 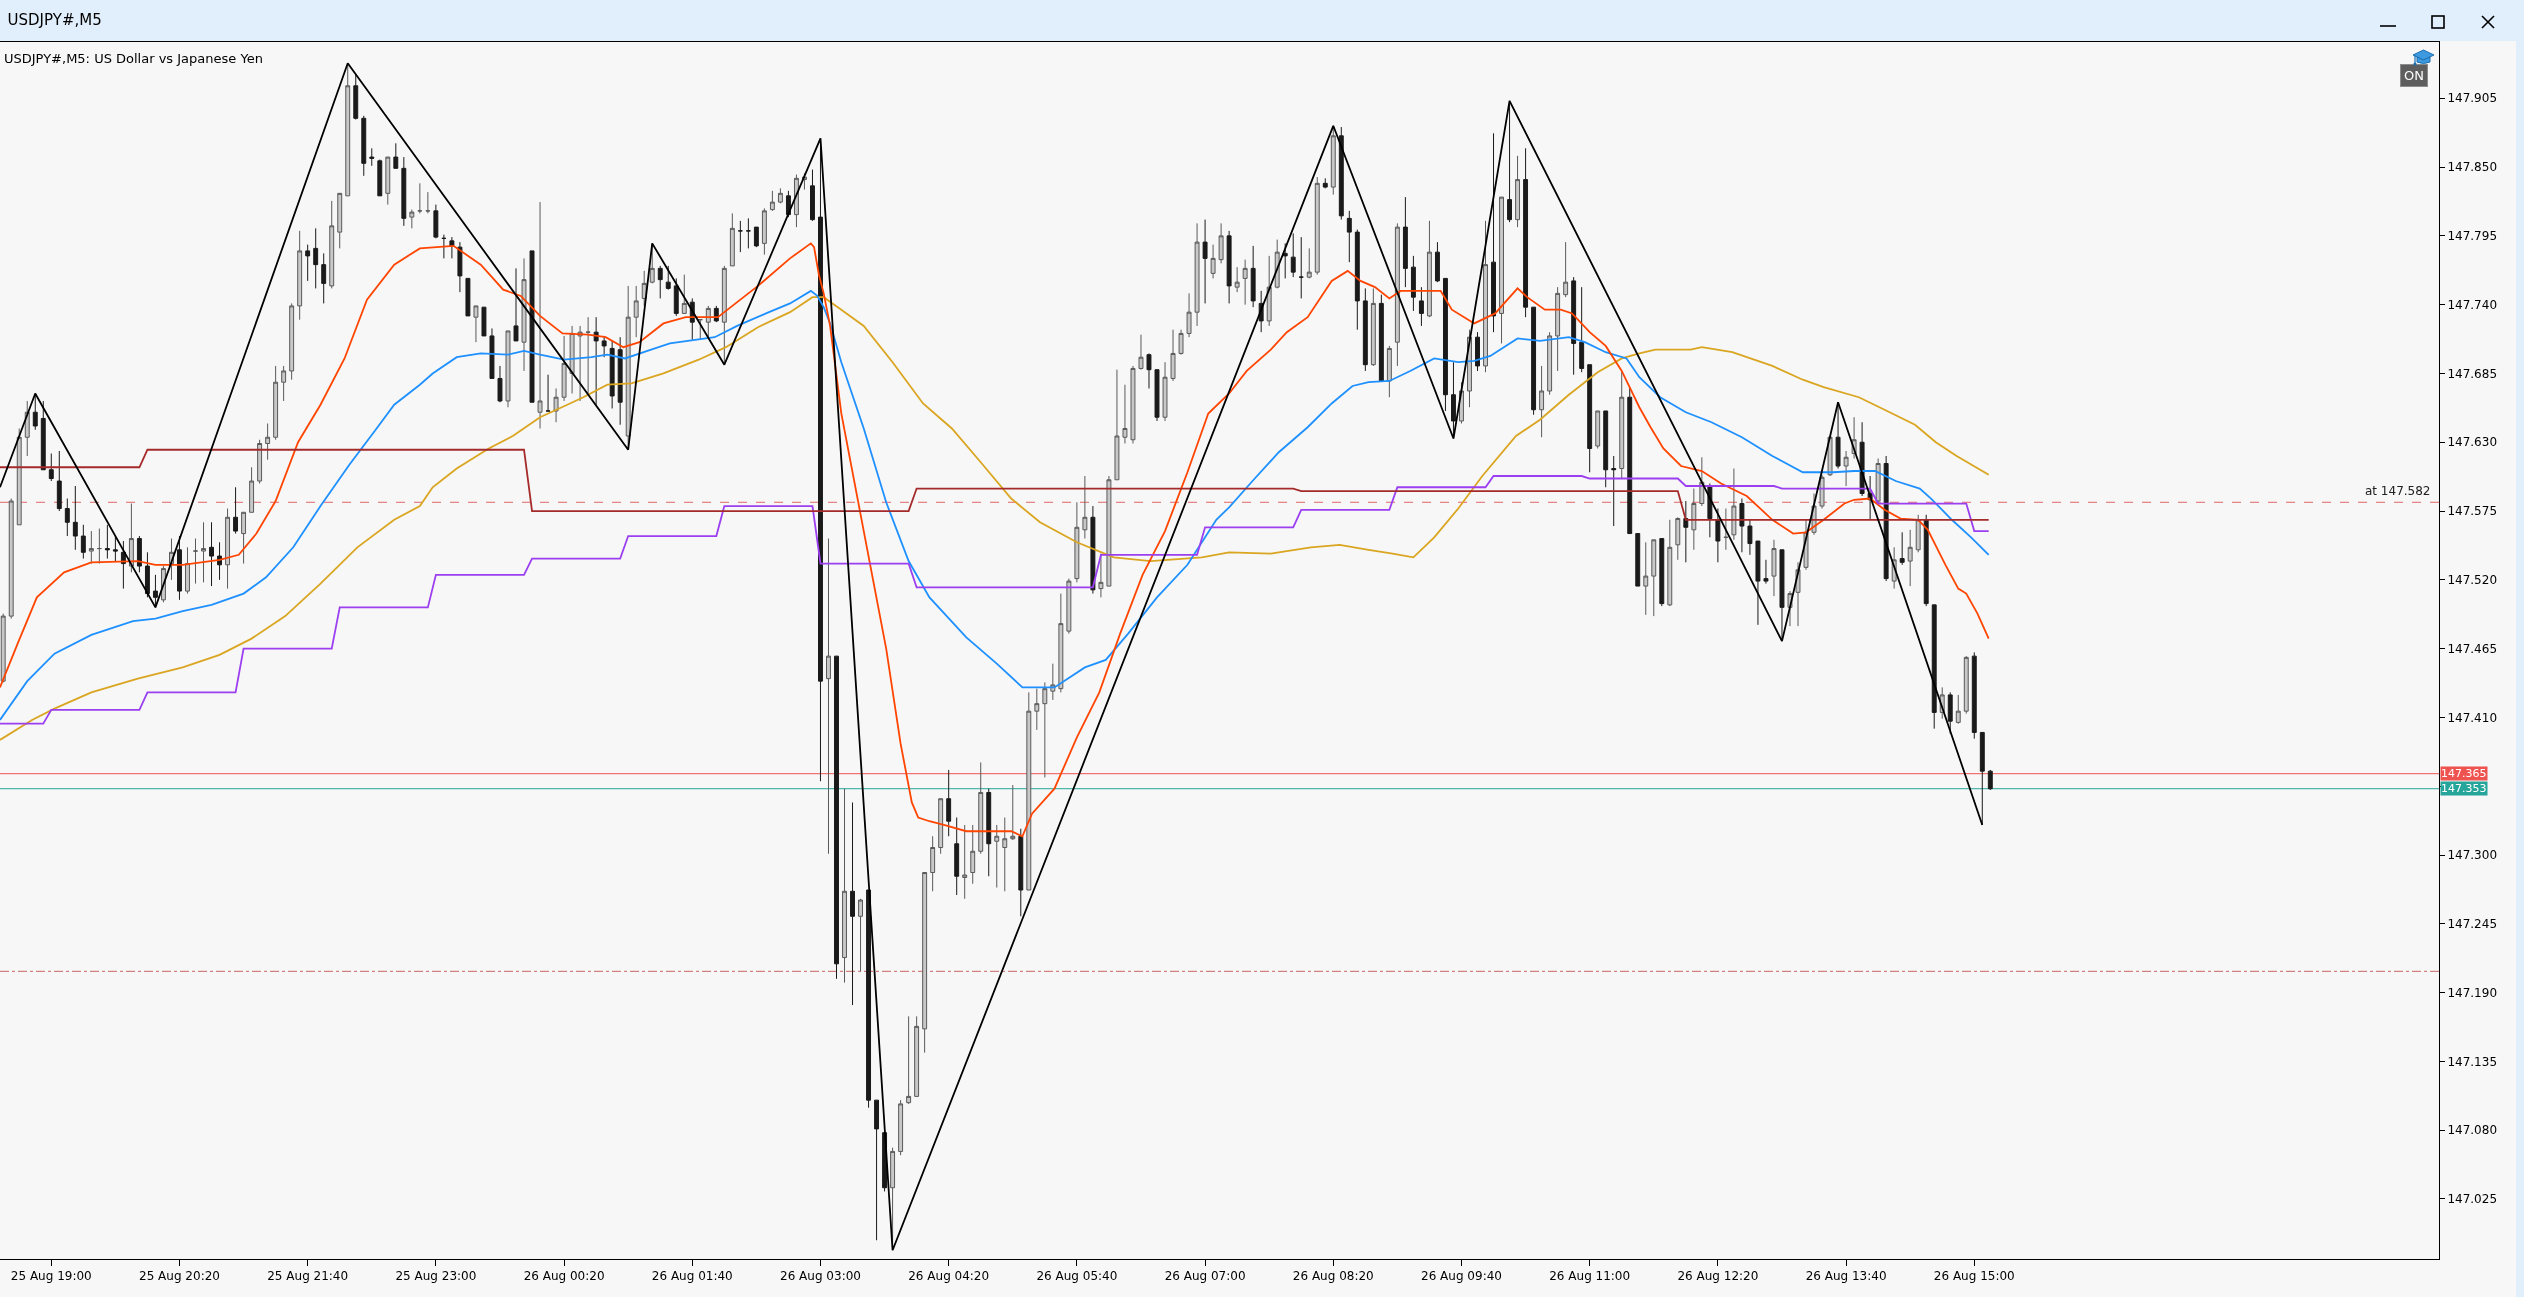 What do you see at coordinates (2464, 773) in the screenshot?
I see `ref-line-label: 147.365` at bounding box center [2464, 773].